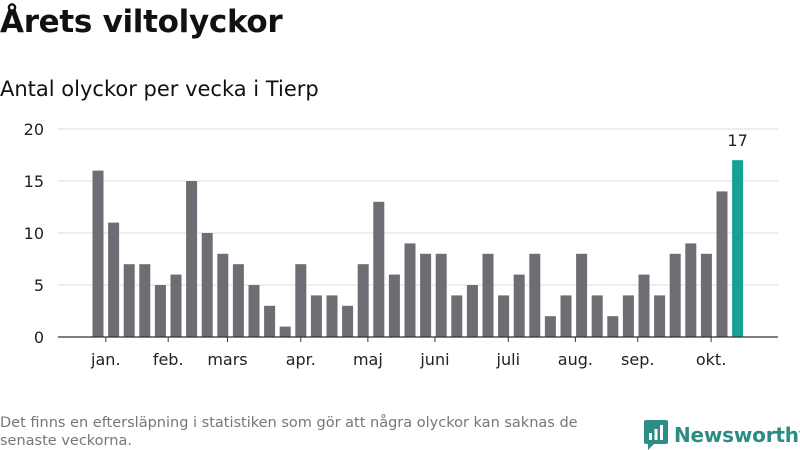 The image size is (800, 450). Describe the element at coordinates (39, 285) in the screenshot. I see `y-tick-label: 5` at that location.